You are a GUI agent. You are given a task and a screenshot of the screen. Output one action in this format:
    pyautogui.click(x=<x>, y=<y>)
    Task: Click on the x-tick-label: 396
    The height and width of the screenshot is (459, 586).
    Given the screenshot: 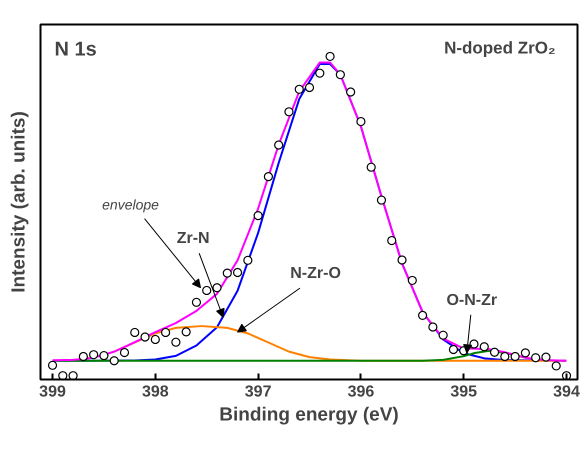 What is the action you would take?
    pyautogui.click(x=361, y=392)
    